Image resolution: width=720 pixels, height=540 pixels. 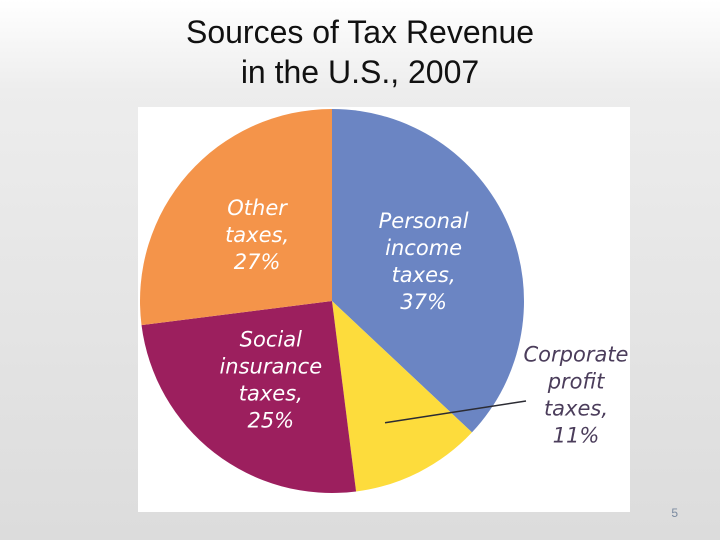 What do you see at coordinates (576, 436) in the screenshot?
I see `slice-label-line: 11%` at bounding box center [576, 436].